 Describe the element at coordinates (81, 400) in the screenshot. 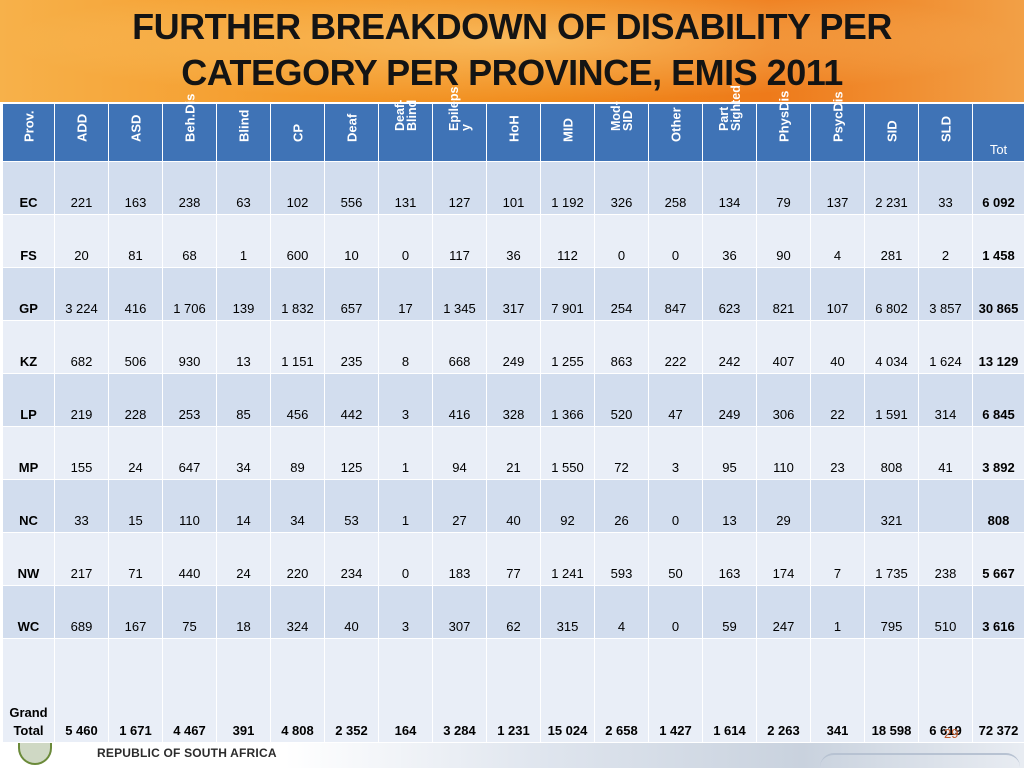

I see `value-cell: 219` at that location.